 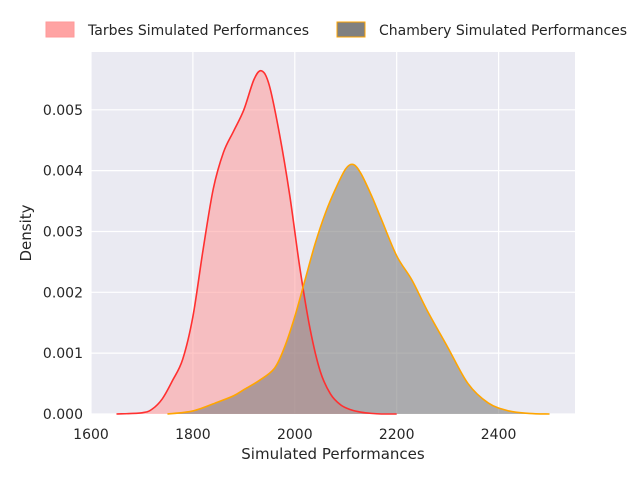 What do you see at coordinates (63, 111) in the screenshot?
I see `y-tick-label: 0.005` at bounding box center [63, 111].